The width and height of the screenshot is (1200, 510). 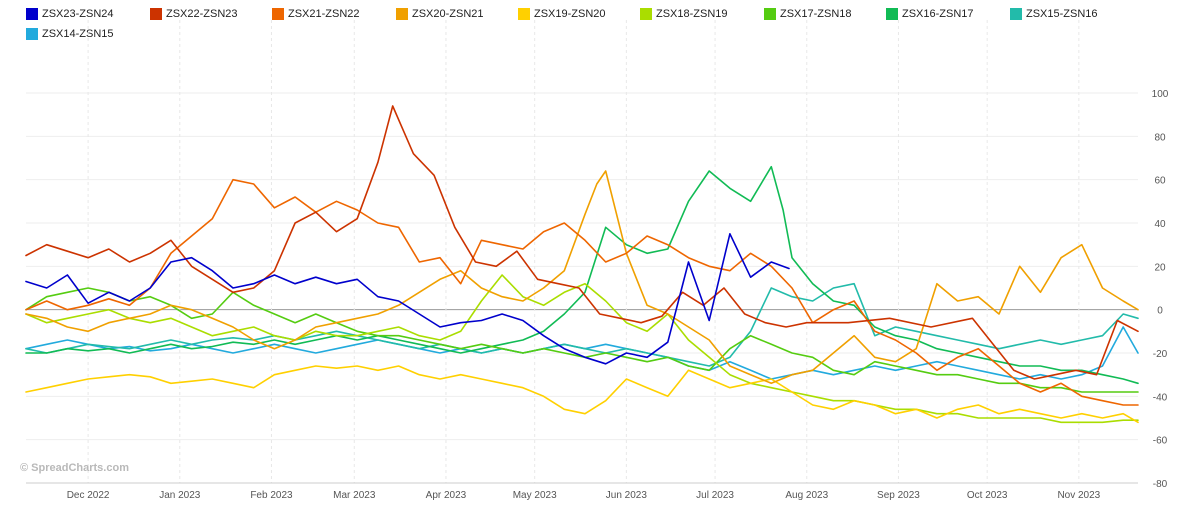 I want to click on x-tick-label: Aug 2023, so click(x=806, y=495).